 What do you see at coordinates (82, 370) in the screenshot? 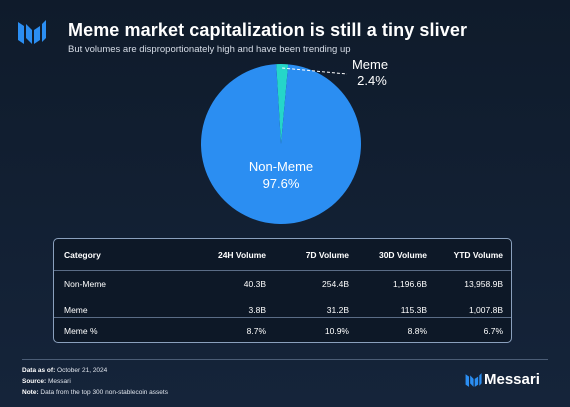
I see `data-as-of-value: October 21, 2024` at bounding box center [82, 370].